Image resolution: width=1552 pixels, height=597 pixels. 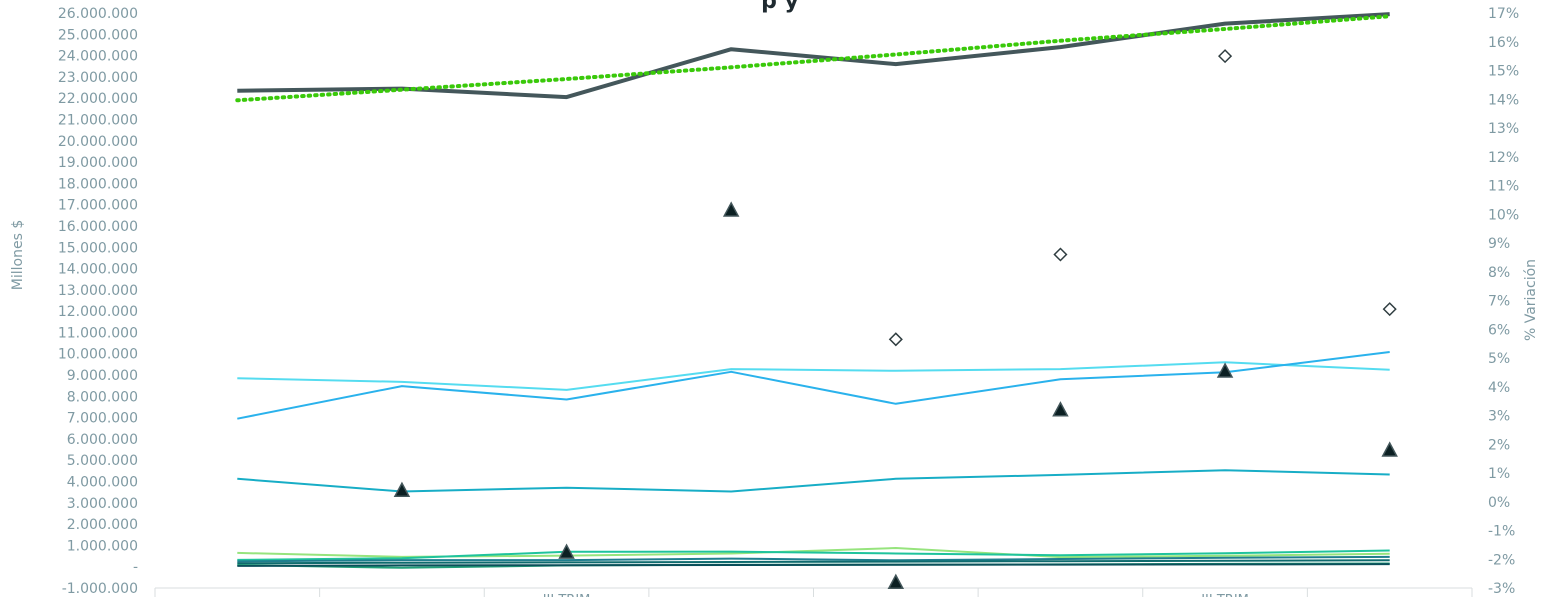 I want to click on left-tick-label: 3.000.000, so click(x=102, y=504).